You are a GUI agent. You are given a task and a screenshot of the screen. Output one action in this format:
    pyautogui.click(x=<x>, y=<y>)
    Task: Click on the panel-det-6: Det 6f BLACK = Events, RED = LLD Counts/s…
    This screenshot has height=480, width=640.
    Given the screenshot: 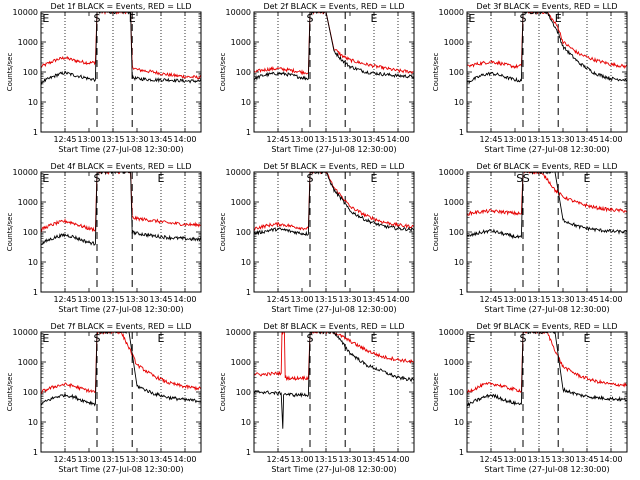 What is the action you would take?
    pyautogui.click(x=530, y=238)
    